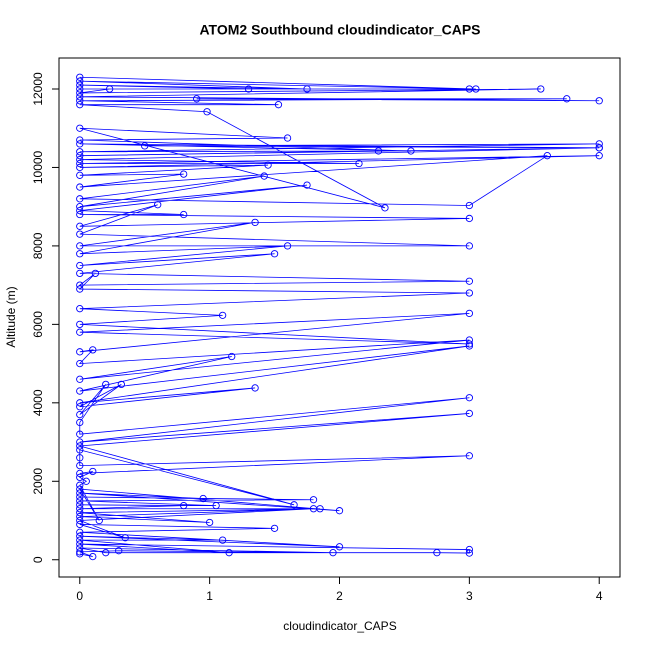 This screenshot has width=650, height=655. What do you see at coordinates (599, 596) in the screenshot?
I see `x-tick-label: 4` at bounding box center [599, 596].